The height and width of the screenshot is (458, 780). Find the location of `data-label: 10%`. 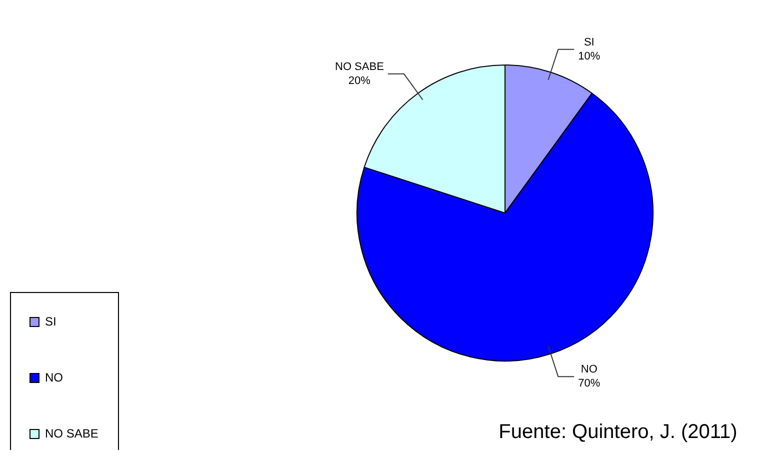

data-label: 10% is located at coordinates (589, 56).